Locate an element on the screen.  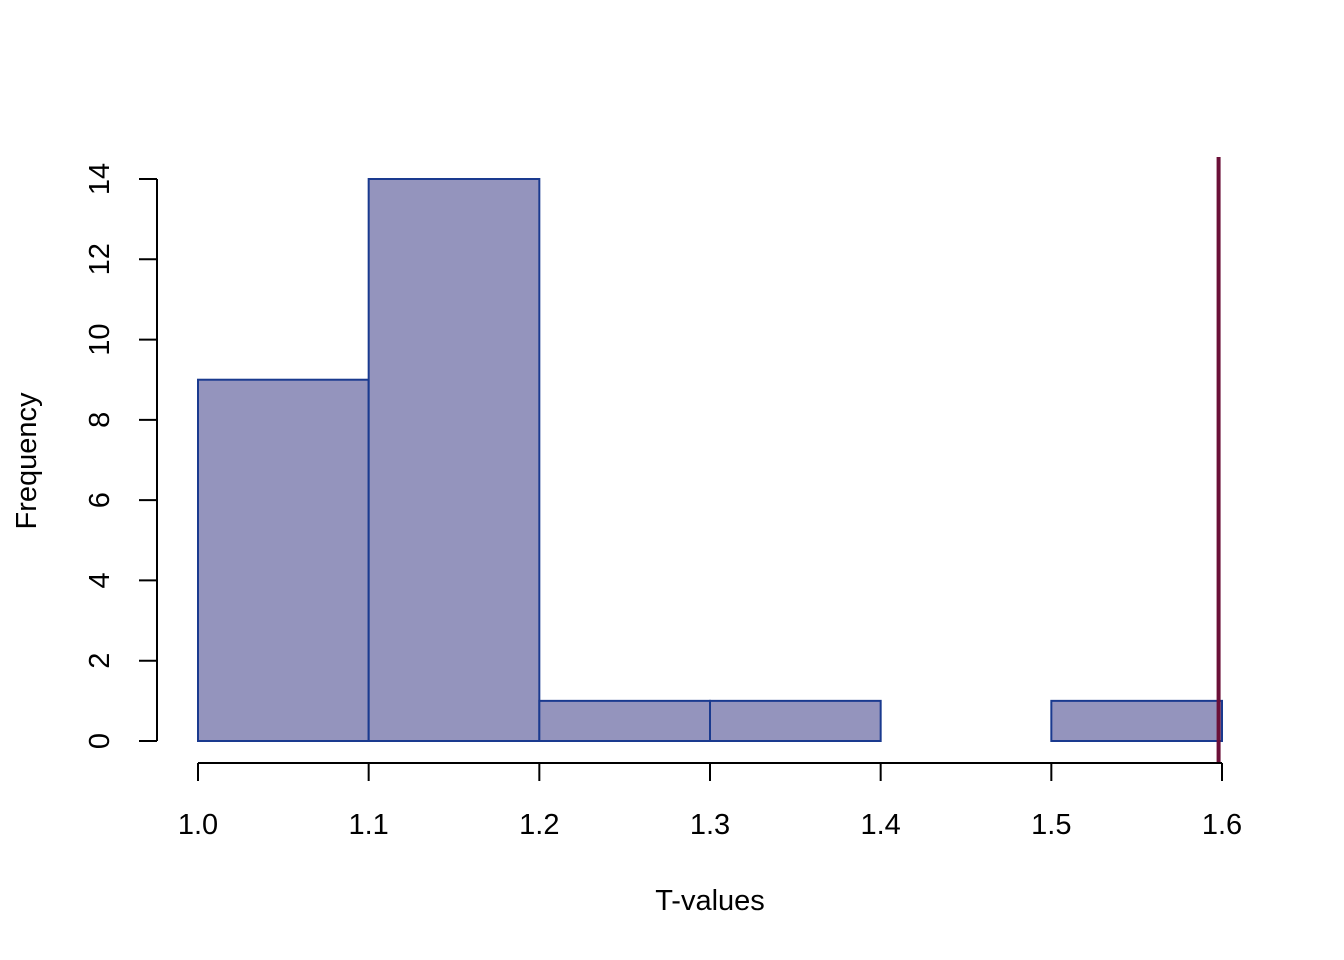
y-tick-label-2: 4 is located at coordinates (100, 580).